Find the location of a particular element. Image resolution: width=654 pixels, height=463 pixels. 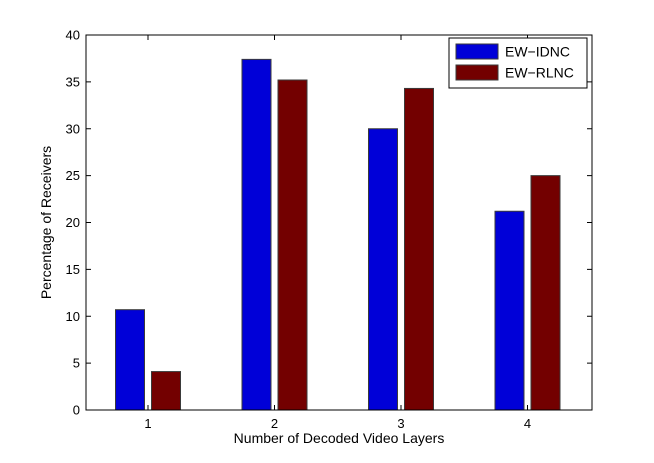

bar-series1-cat2 is located at coordinates (256, 234).